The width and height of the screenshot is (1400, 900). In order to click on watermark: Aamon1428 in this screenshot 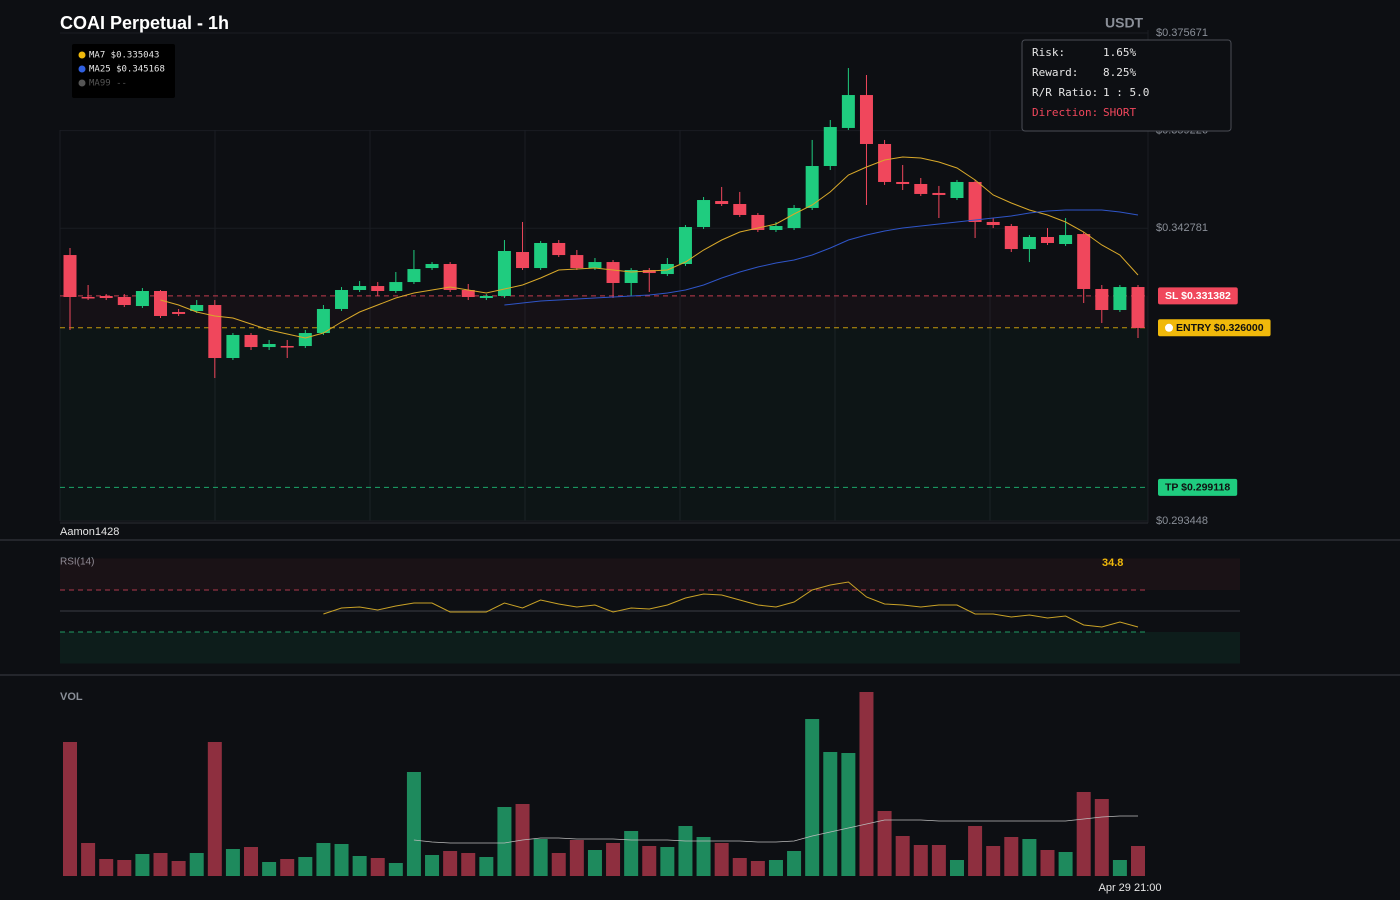, I will do `click(89, 532)`.